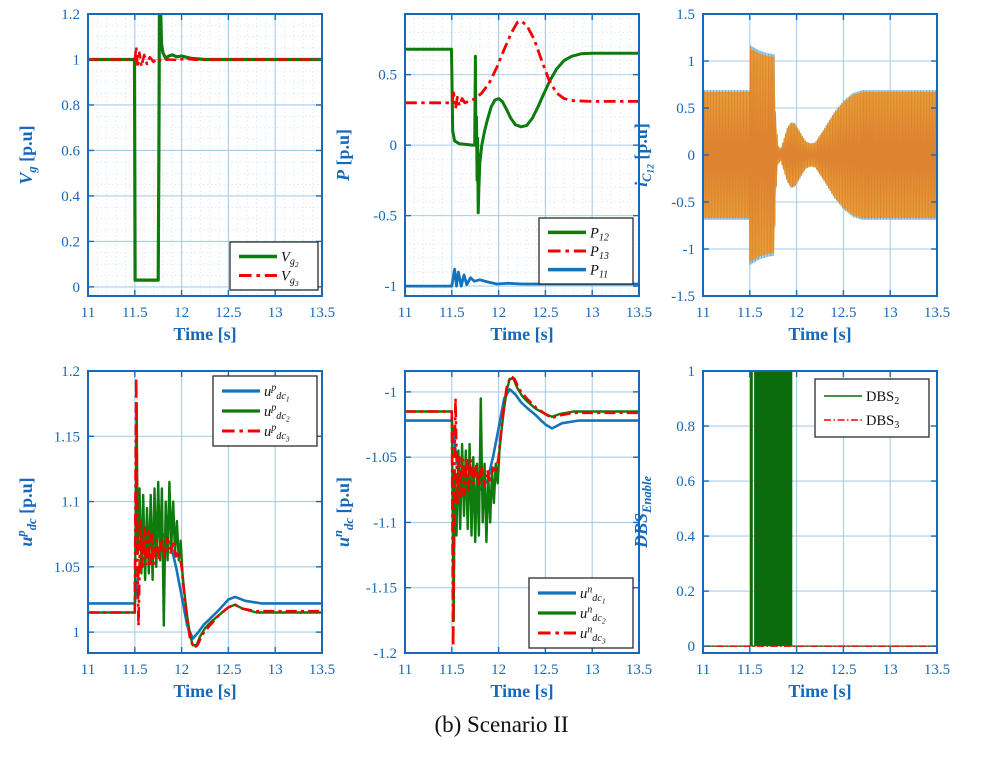 The width and height of the screenshot is (1003, 764). What do you see at coordinates (593, 594) in the screenshot?
I see `legend-label-0: undc1` at bounding box center [593, 594].